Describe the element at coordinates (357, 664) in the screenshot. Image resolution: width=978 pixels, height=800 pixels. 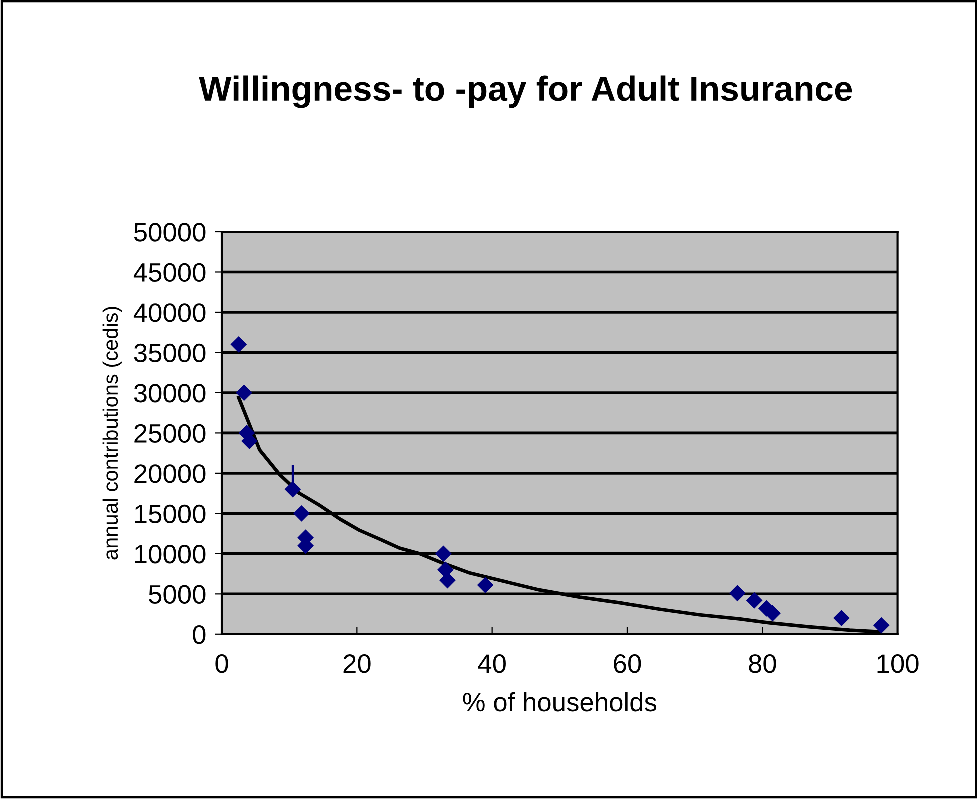
I see `x-tick-label: 20` at that location.